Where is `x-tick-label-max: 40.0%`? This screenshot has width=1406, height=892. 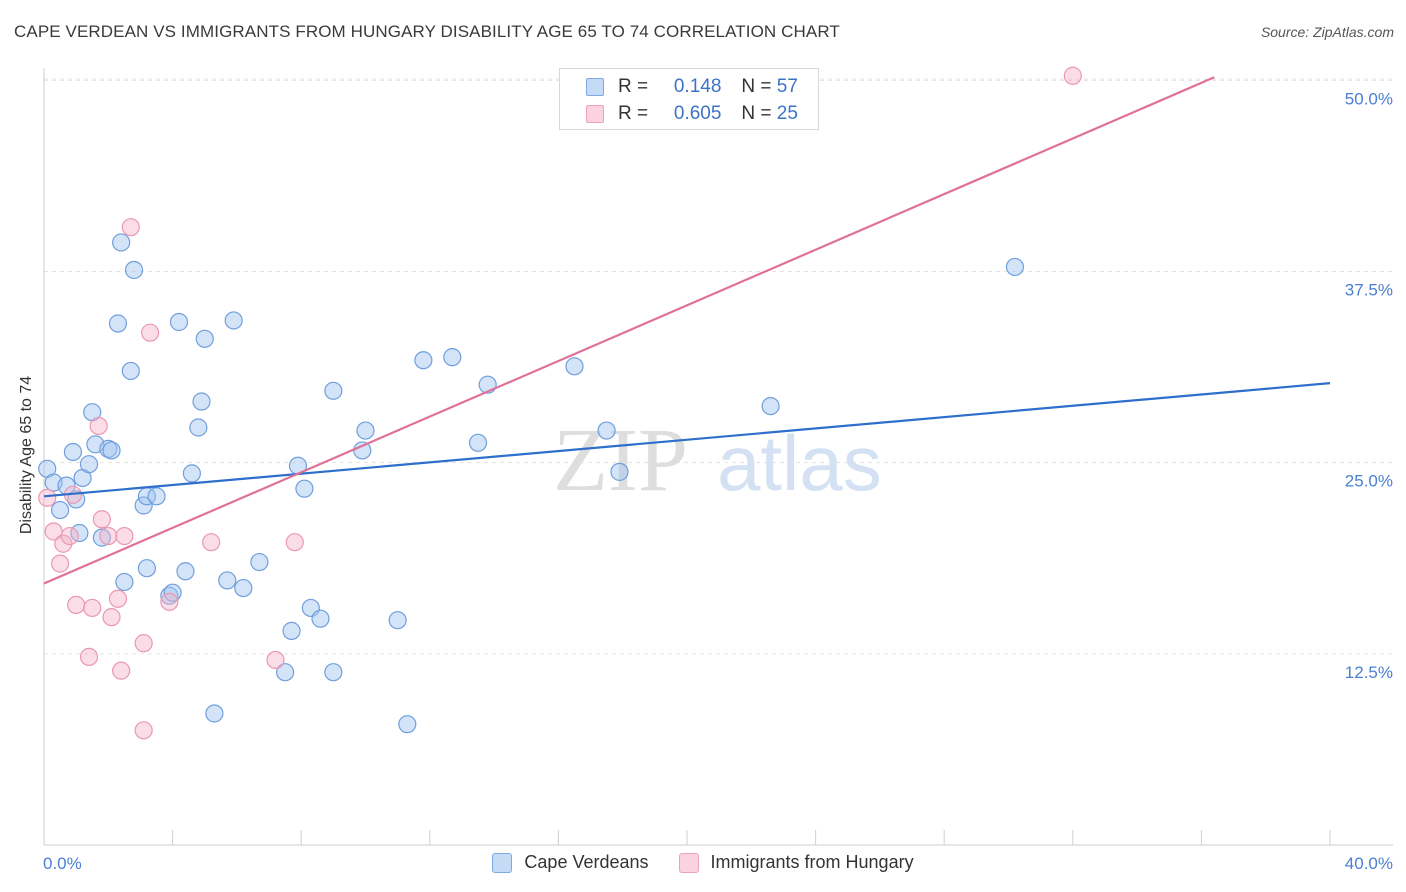
x-tick-label-max: 40.0% is located at coordinates (1369, 863).